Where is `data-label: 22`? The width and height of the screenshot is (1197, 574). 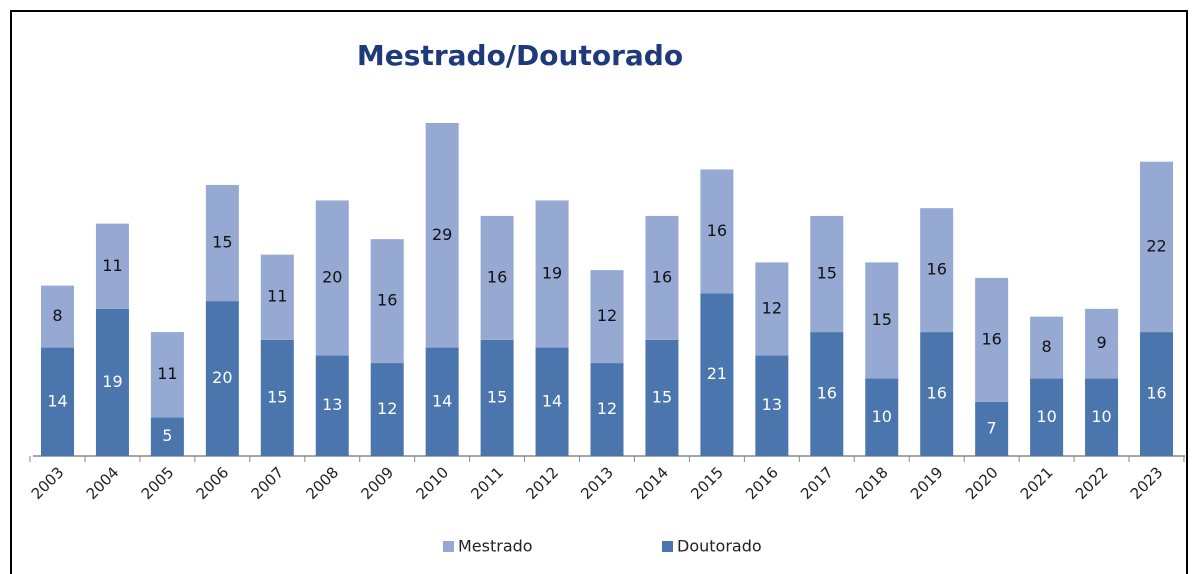
data-label: 22 is located at coordinates (1156, 245).